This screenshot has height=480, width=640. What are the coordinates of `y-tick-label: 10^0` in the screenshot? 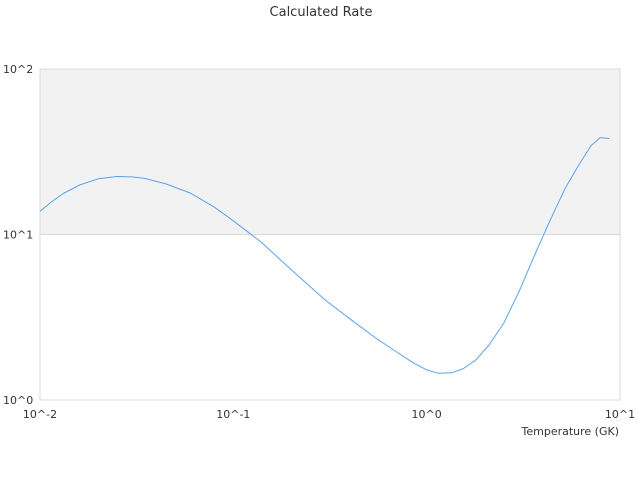 It's located at (18, 400).